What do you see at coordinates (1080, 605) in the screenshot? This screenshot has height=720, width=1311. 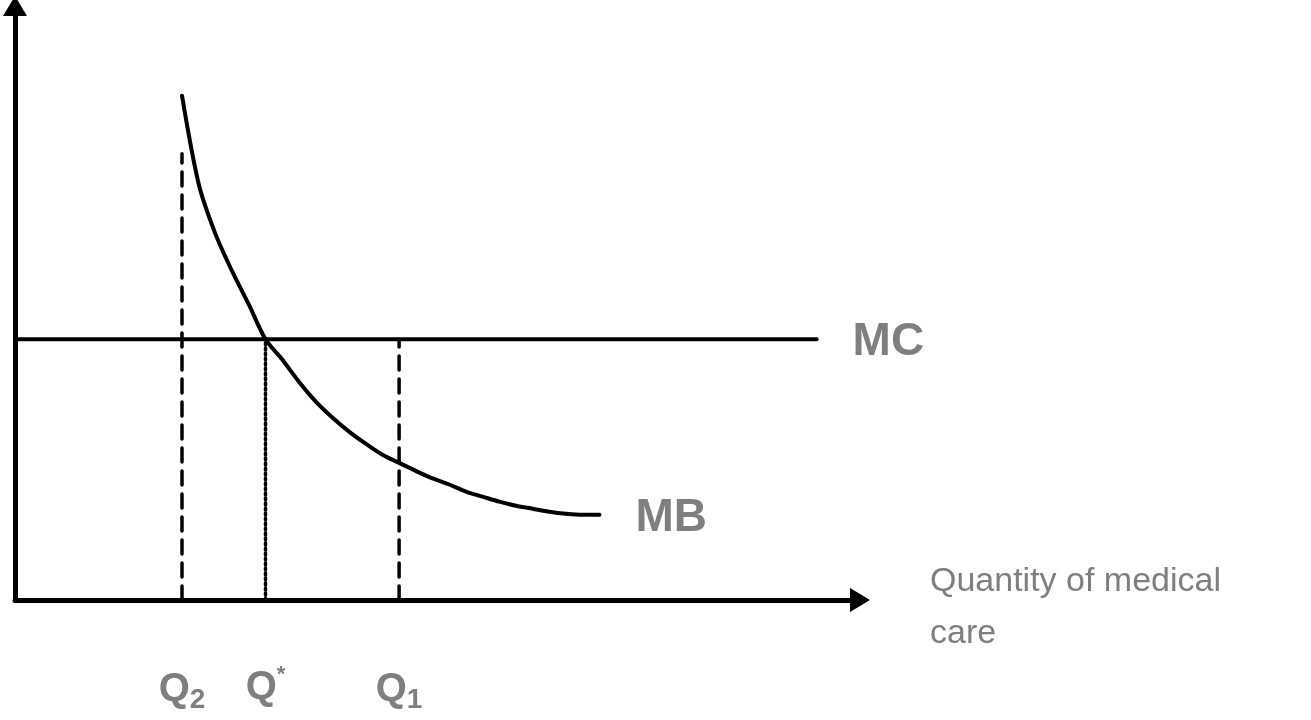 I see `x-axis-title: Quantity of medical care` at bounding box center [1080, 605].